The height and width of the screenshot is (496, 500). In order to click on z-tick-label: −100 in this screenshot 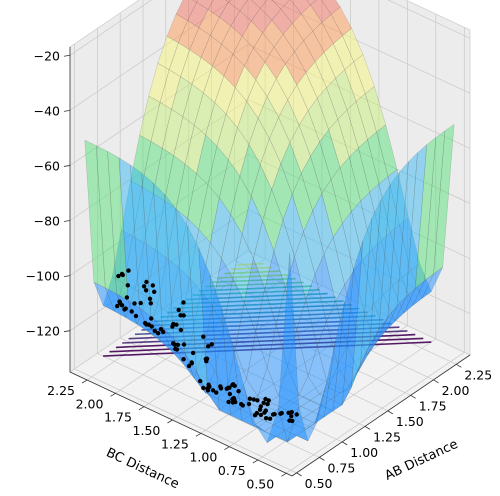, I will do `click(43, 276)`.